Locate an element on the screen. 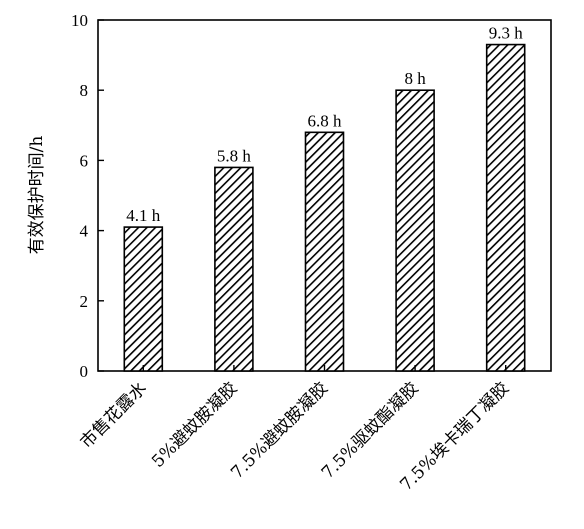  y-tick-label: 10 is located at coordinates (79, 20).